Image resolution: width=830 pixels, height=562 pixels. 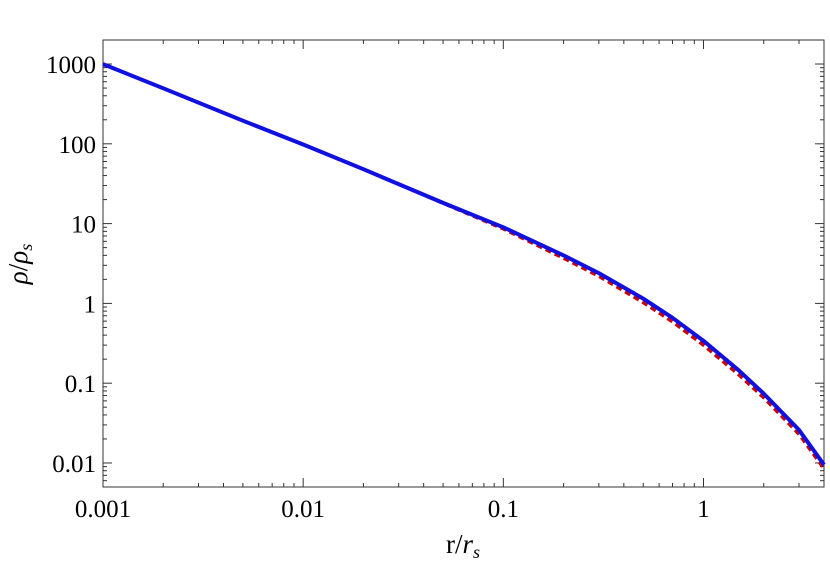 What do you see at coordinates (71, 65) in the screenshot?
I see `y-tick-label: 1000` at bounding box center [71, 65].